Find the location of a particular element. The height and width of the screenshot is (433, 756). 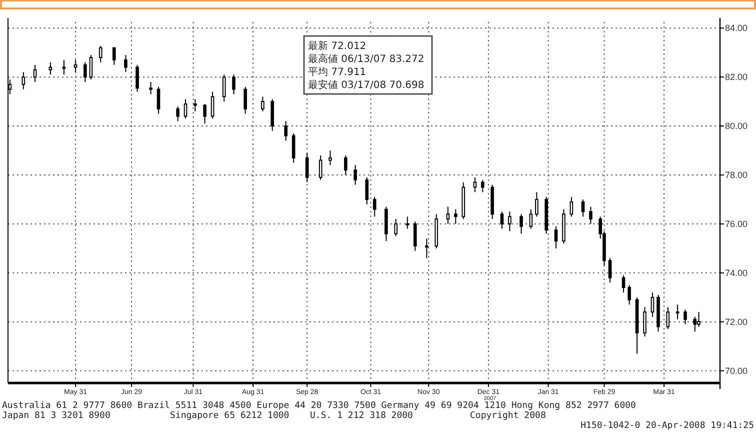

text: Singapore 65 6212 1000 is located at coordinates (230, 416).